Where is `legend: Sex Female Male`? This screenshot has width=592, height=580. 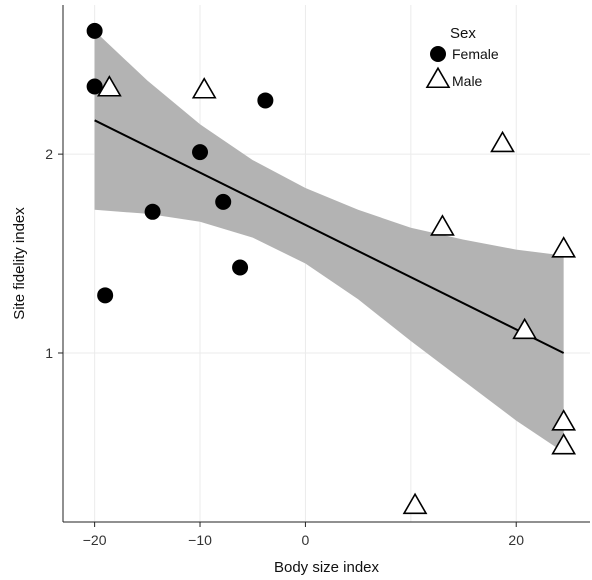 legend: Sex Female Male is located at coordinates (462, 57).